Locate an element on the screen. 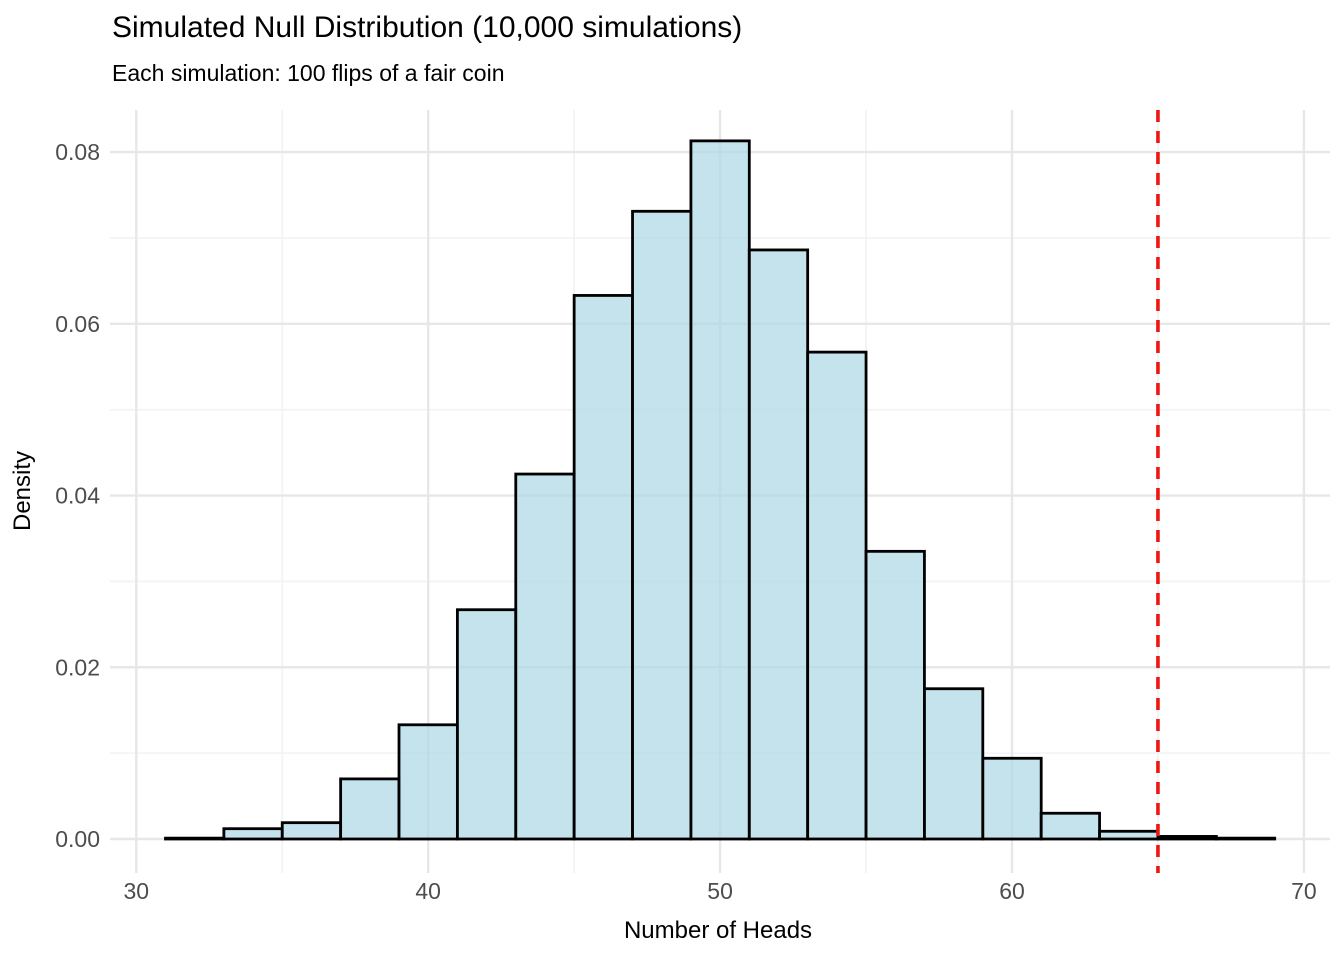  y-tick-label: 0.06 is located at coordinates (77, 324).